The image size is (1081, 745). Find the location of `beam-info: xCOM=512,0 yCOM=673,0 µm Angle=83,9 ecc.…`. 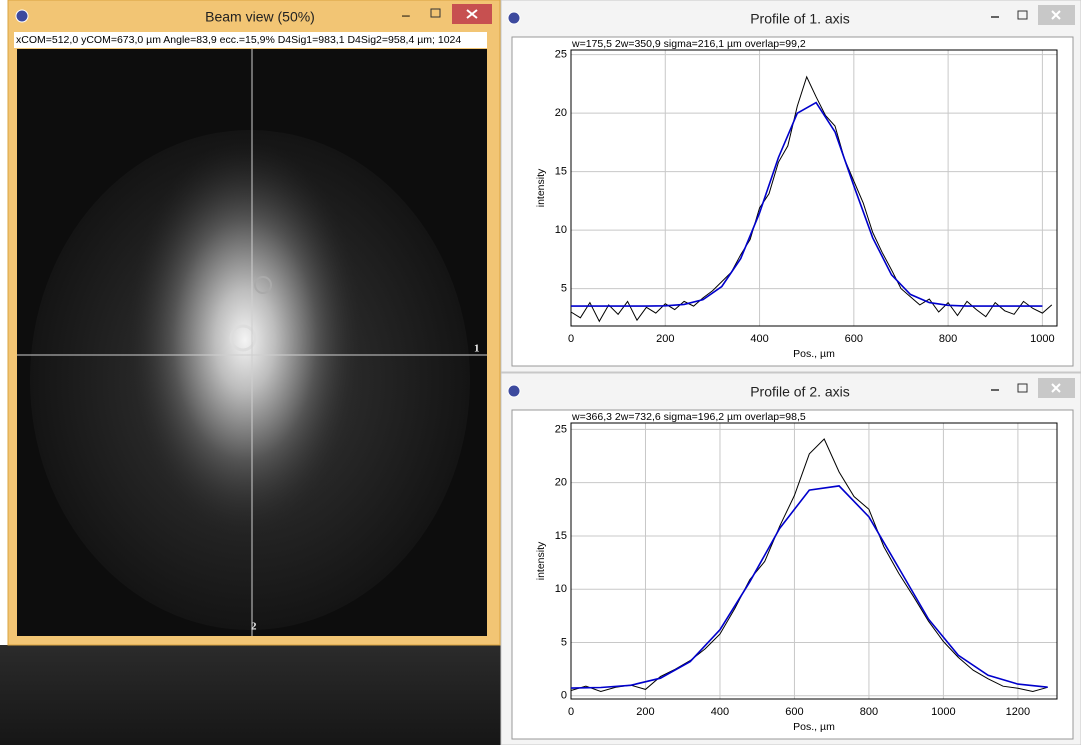

beam-info: xCOM=512,0 yCOM=673,0 µm Angle=83,9 ecc.… is located at coordinates (238, 40).